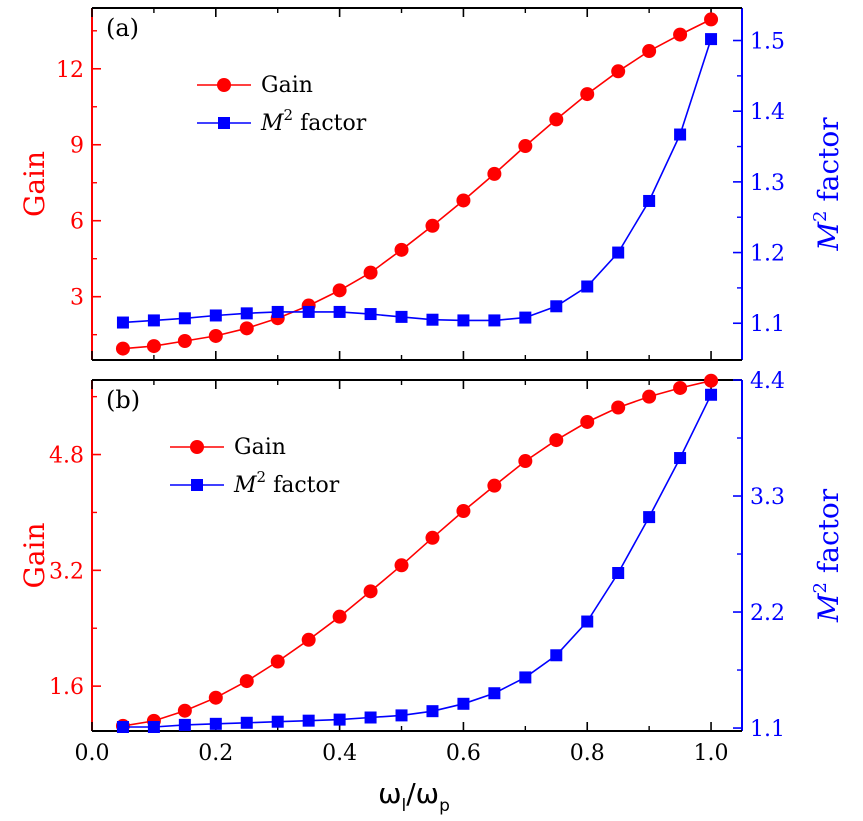 This screenshot has height=821, width=863. I want to click on legend-m2-sup: 2, so click(262, 477).